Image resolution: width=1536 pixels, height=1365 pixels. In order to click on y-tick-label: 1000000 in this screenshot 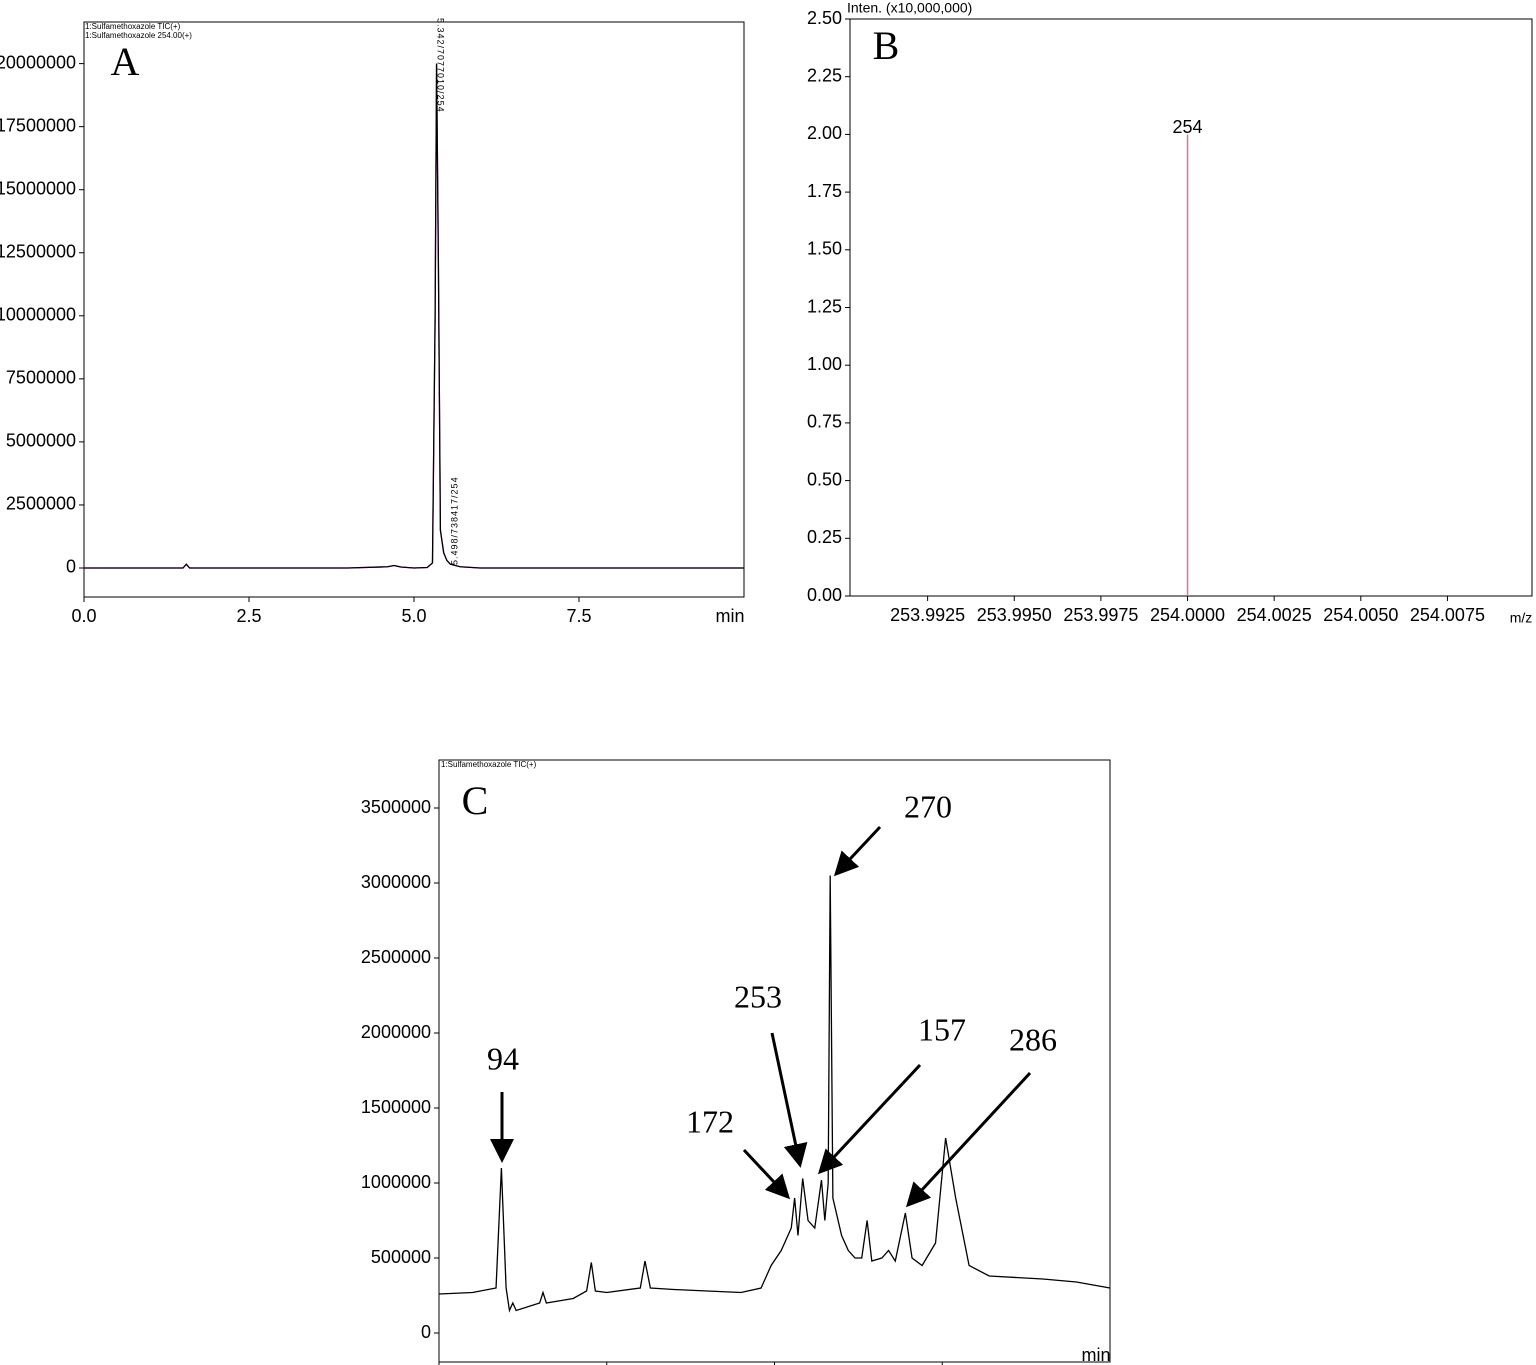, I will do `click(396, 1182)`.